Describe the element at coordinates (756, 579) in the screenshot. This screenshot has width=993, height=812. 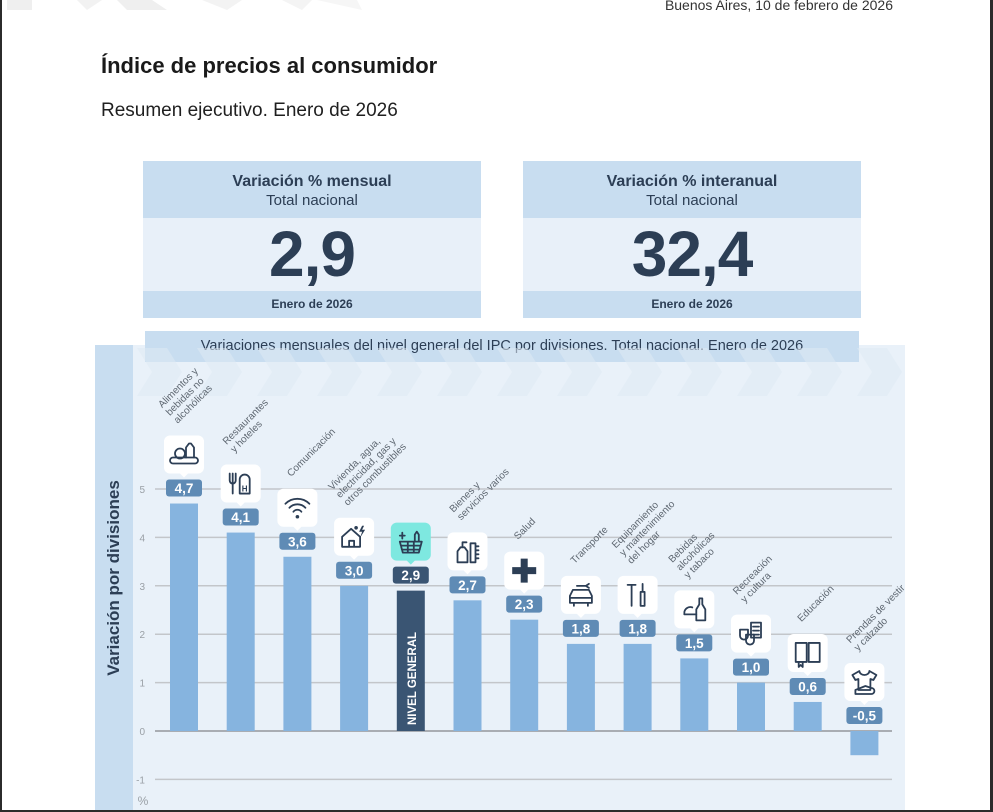
I see `category-label: Recreacióny cultura` at that location.